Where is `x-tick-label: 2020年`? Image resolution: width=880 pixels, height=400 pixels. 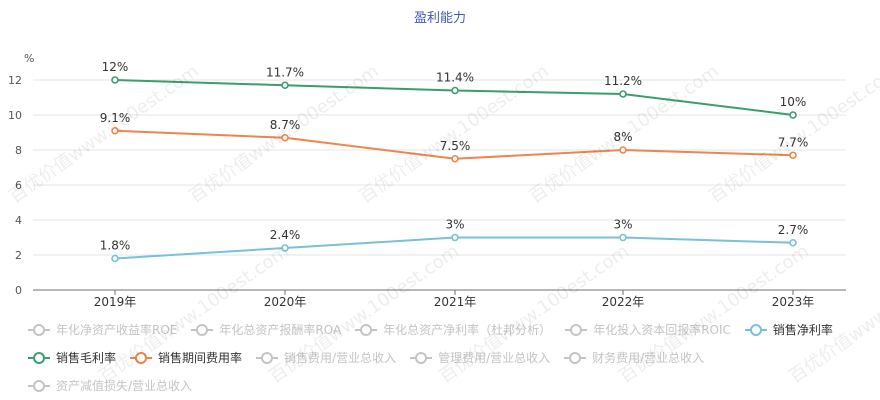
x-tick-label: 2020年 is located at coordinates (285, 302).